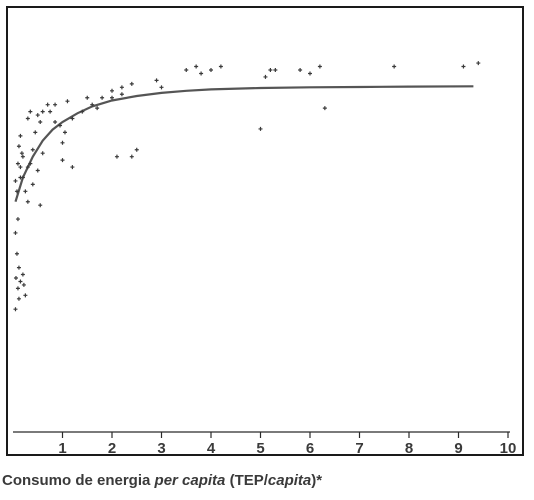 Image resolution: width=534 pixels, height=500 pixels. Describe the element at coordinates (112, 448) in the screenshot. I see `x-tick-label: 2` at that location.